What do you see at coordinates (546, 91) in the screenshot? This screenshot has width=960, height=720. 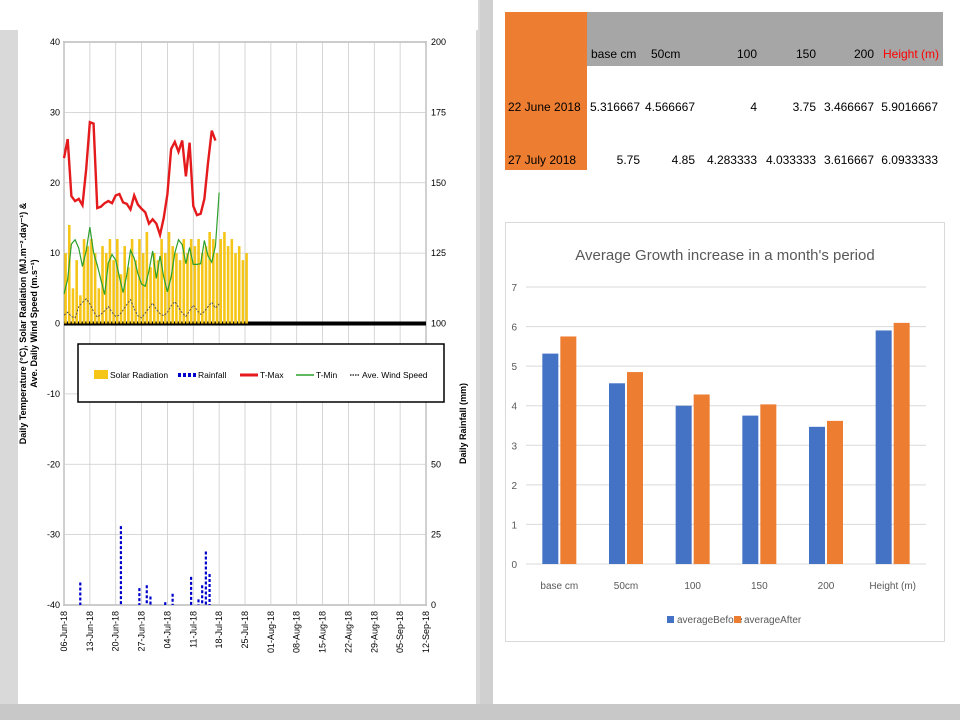 I see `table-label-column-bg` at bounding box center [546, 91].